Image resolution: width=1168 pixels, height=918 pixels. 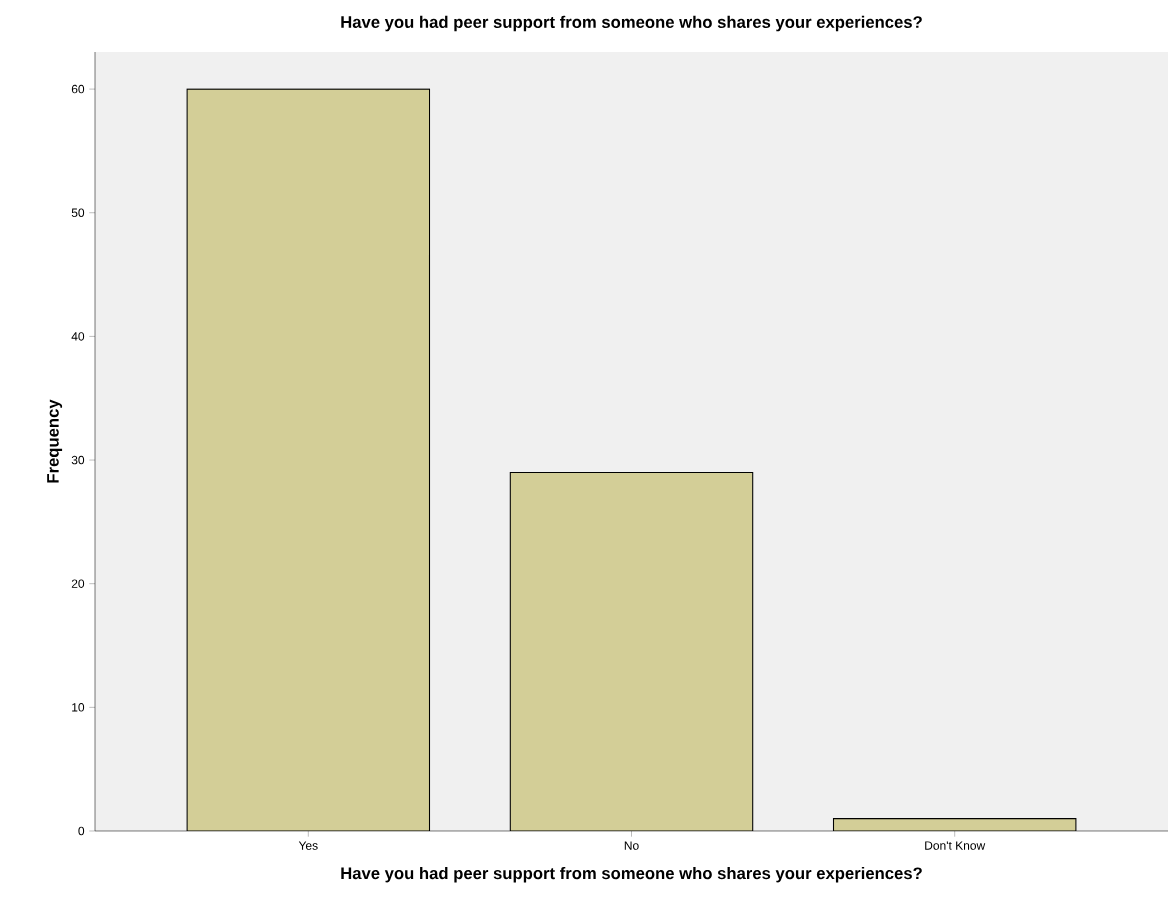 What do you see at coordinates (78, 707) in the screenshot?
I see `y-tick-label: 10` at bounding box center [78, 707].